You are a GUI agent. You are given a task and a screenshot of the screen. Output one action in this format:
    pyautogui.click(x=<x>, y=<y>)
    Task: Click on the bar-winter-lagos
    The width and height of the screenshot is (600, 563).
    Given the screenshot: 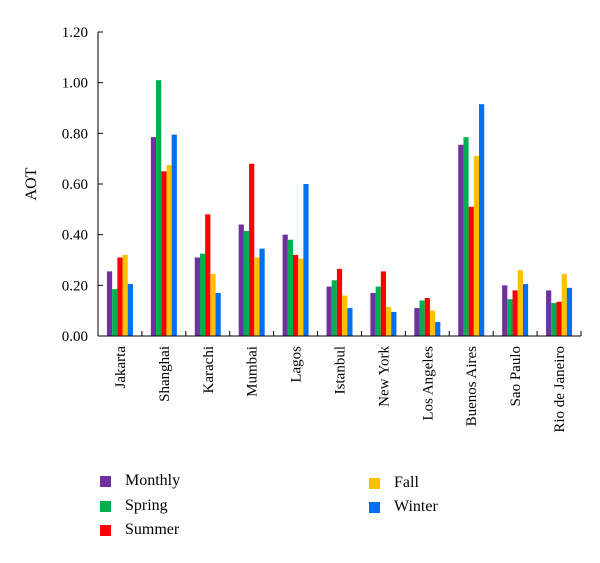 What is the action you would take?
    pyautogui.click(x=306, y=260)
    